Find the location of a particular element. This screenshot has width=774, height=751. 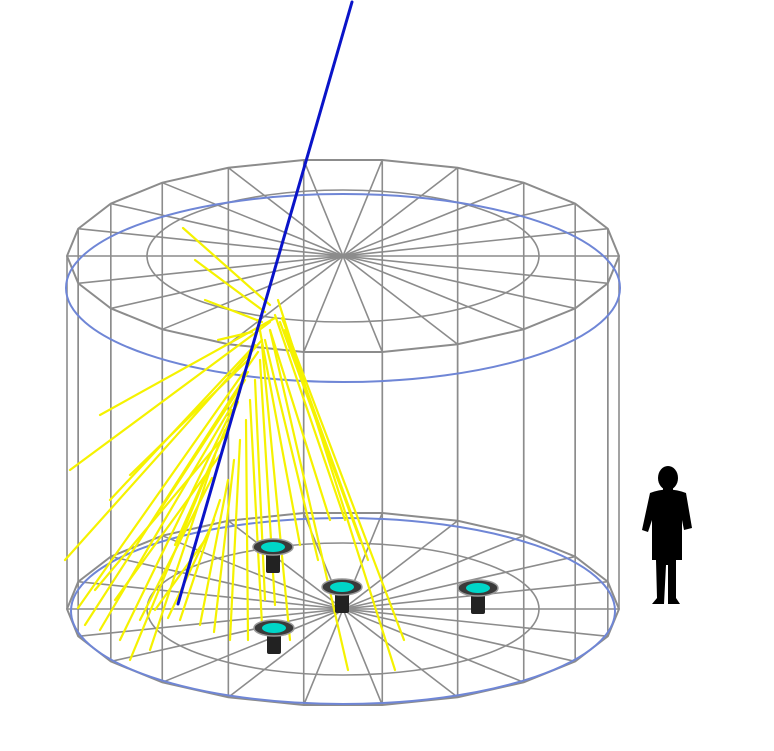

person-head is located at coordinates (668, 478).